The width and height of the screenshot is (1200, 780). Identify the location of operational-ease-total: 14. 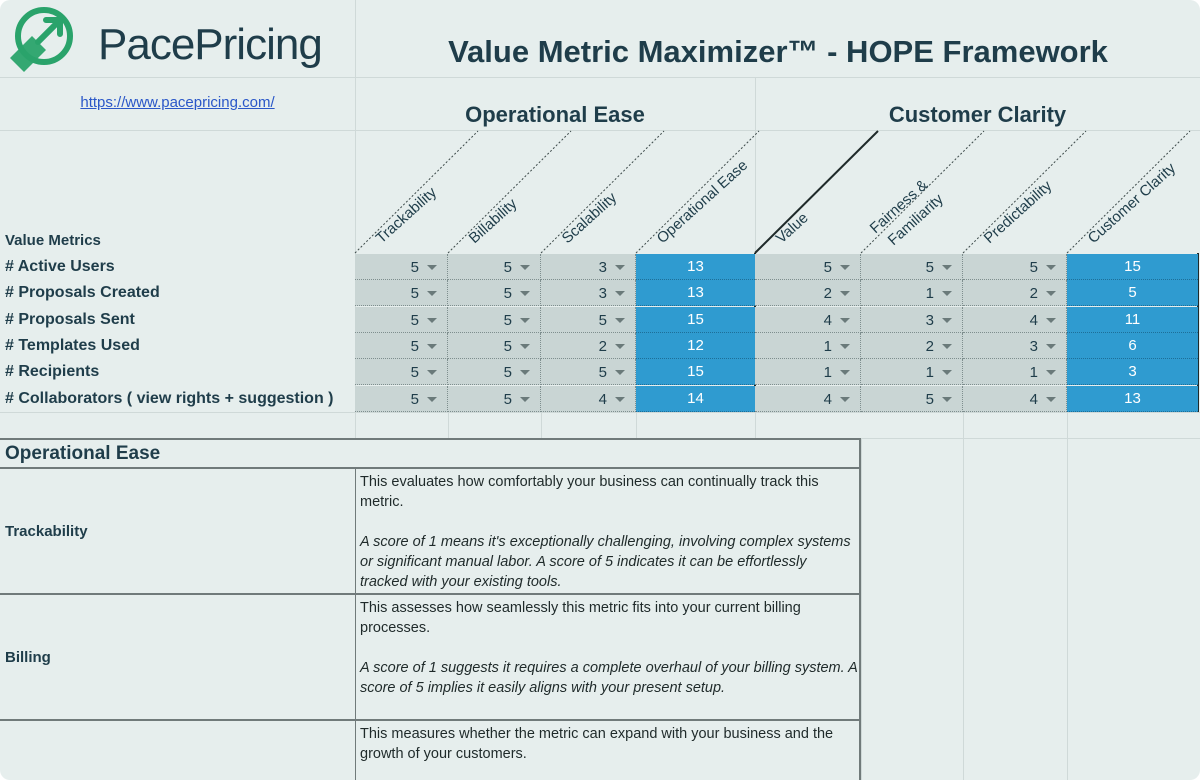
(695, 399).